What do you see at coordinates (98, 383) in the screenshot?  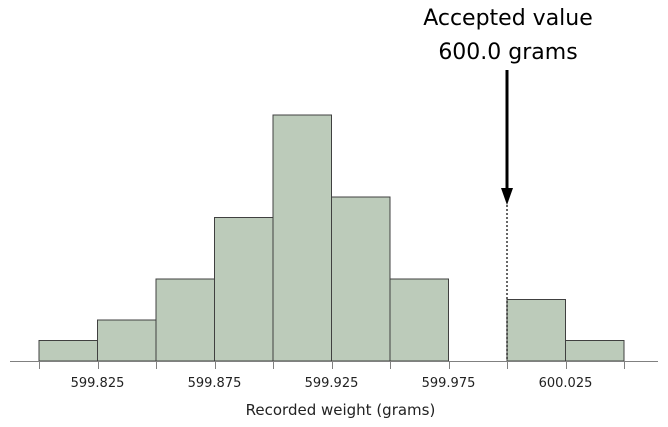 I see `x-tick-label: 599.825` at bounding box center [98, 383].